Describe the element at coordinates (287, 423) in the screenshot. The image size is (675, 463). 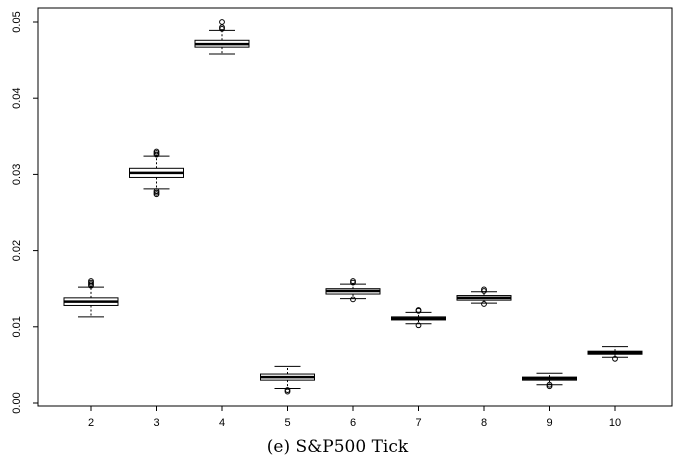
I see `x-tick-label: 5` at that location.